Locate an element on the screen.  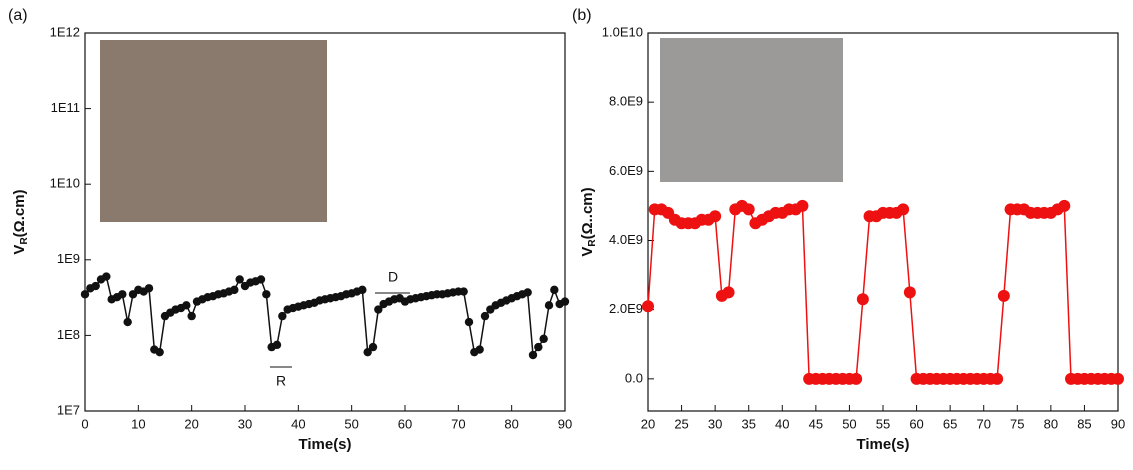
panel-label: (b) is located at coordinates (582, 15).